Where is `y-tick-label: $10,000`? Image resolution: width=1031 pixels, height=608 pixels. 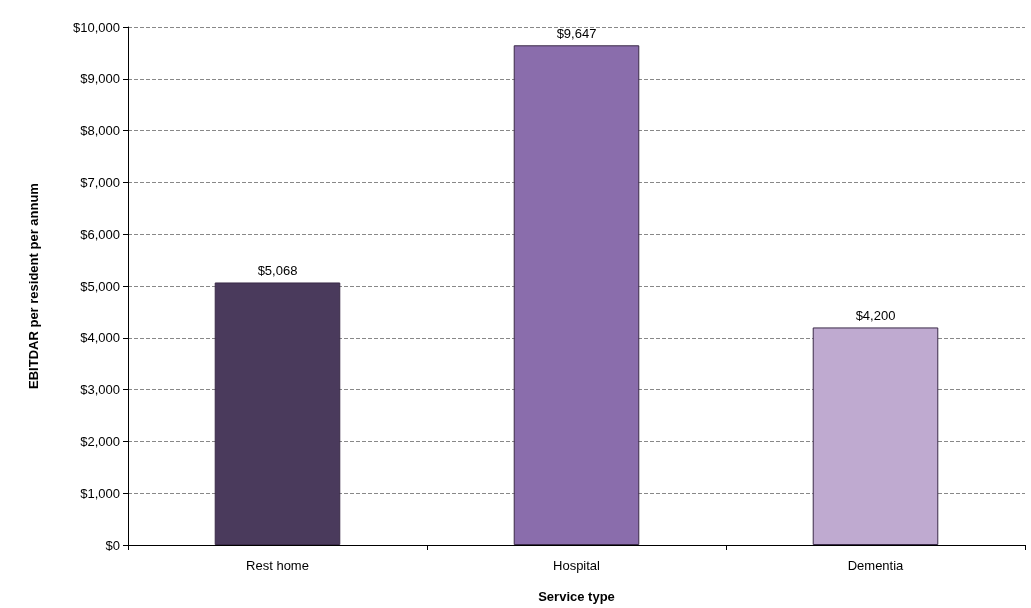
y-tick-label: $10,000 is located at coordinates (96, 27).